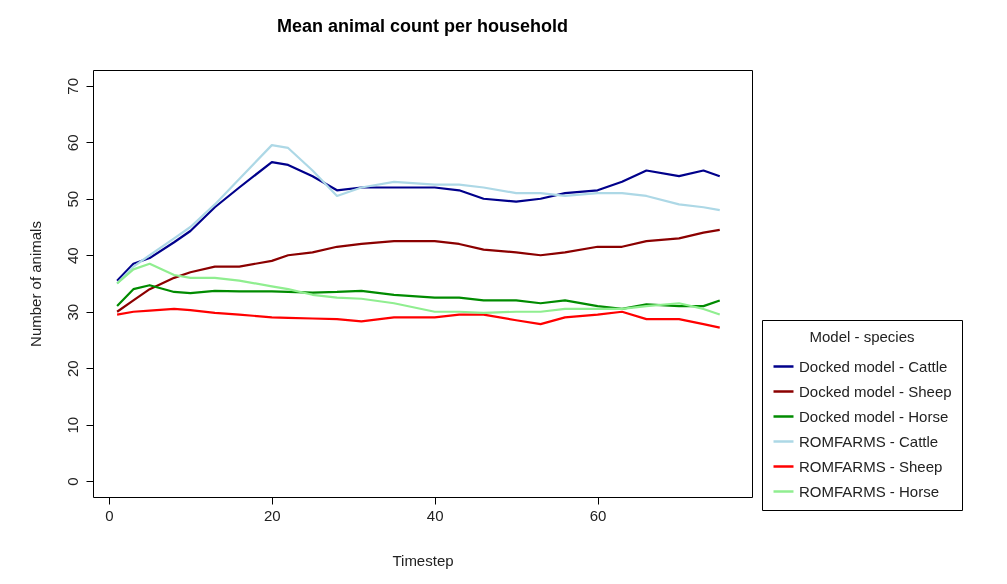  I want to click on x-tick-label: 20, so click(272, 515).